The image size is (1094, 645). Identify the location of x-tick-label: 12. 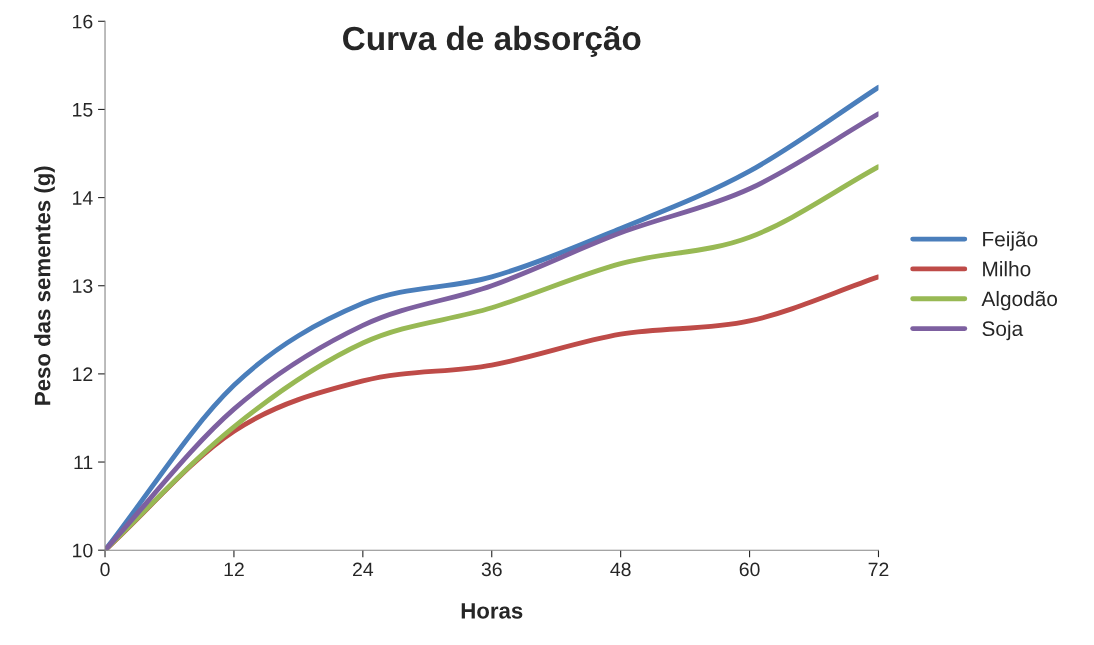
(234, 569).